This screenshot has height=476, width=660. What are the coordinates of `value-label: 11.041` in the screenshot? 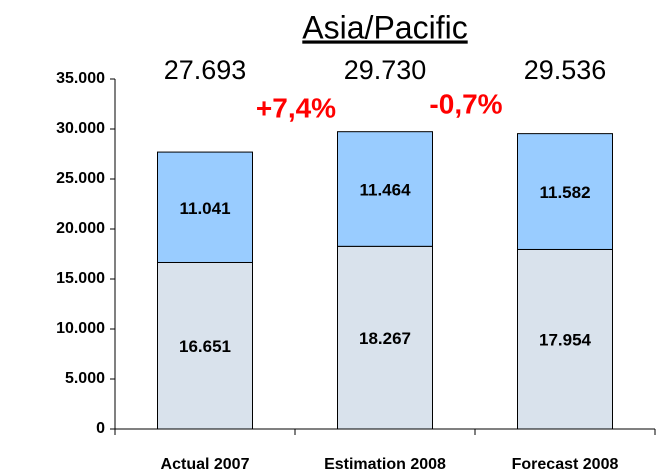 It's located at (204, 208).